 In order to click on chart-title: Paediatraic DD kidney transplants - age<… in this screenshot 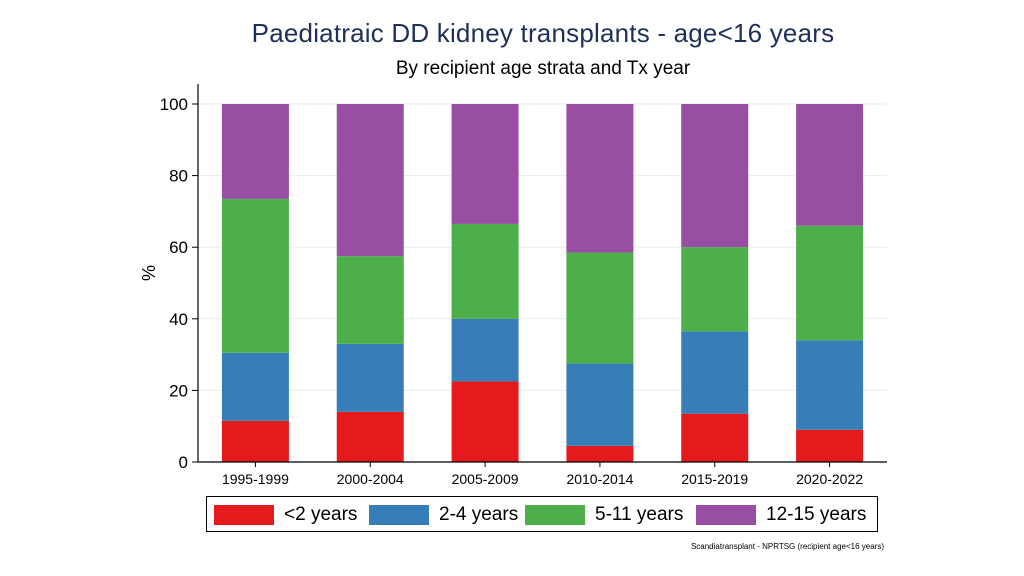, I will do `click(543, 33)`.